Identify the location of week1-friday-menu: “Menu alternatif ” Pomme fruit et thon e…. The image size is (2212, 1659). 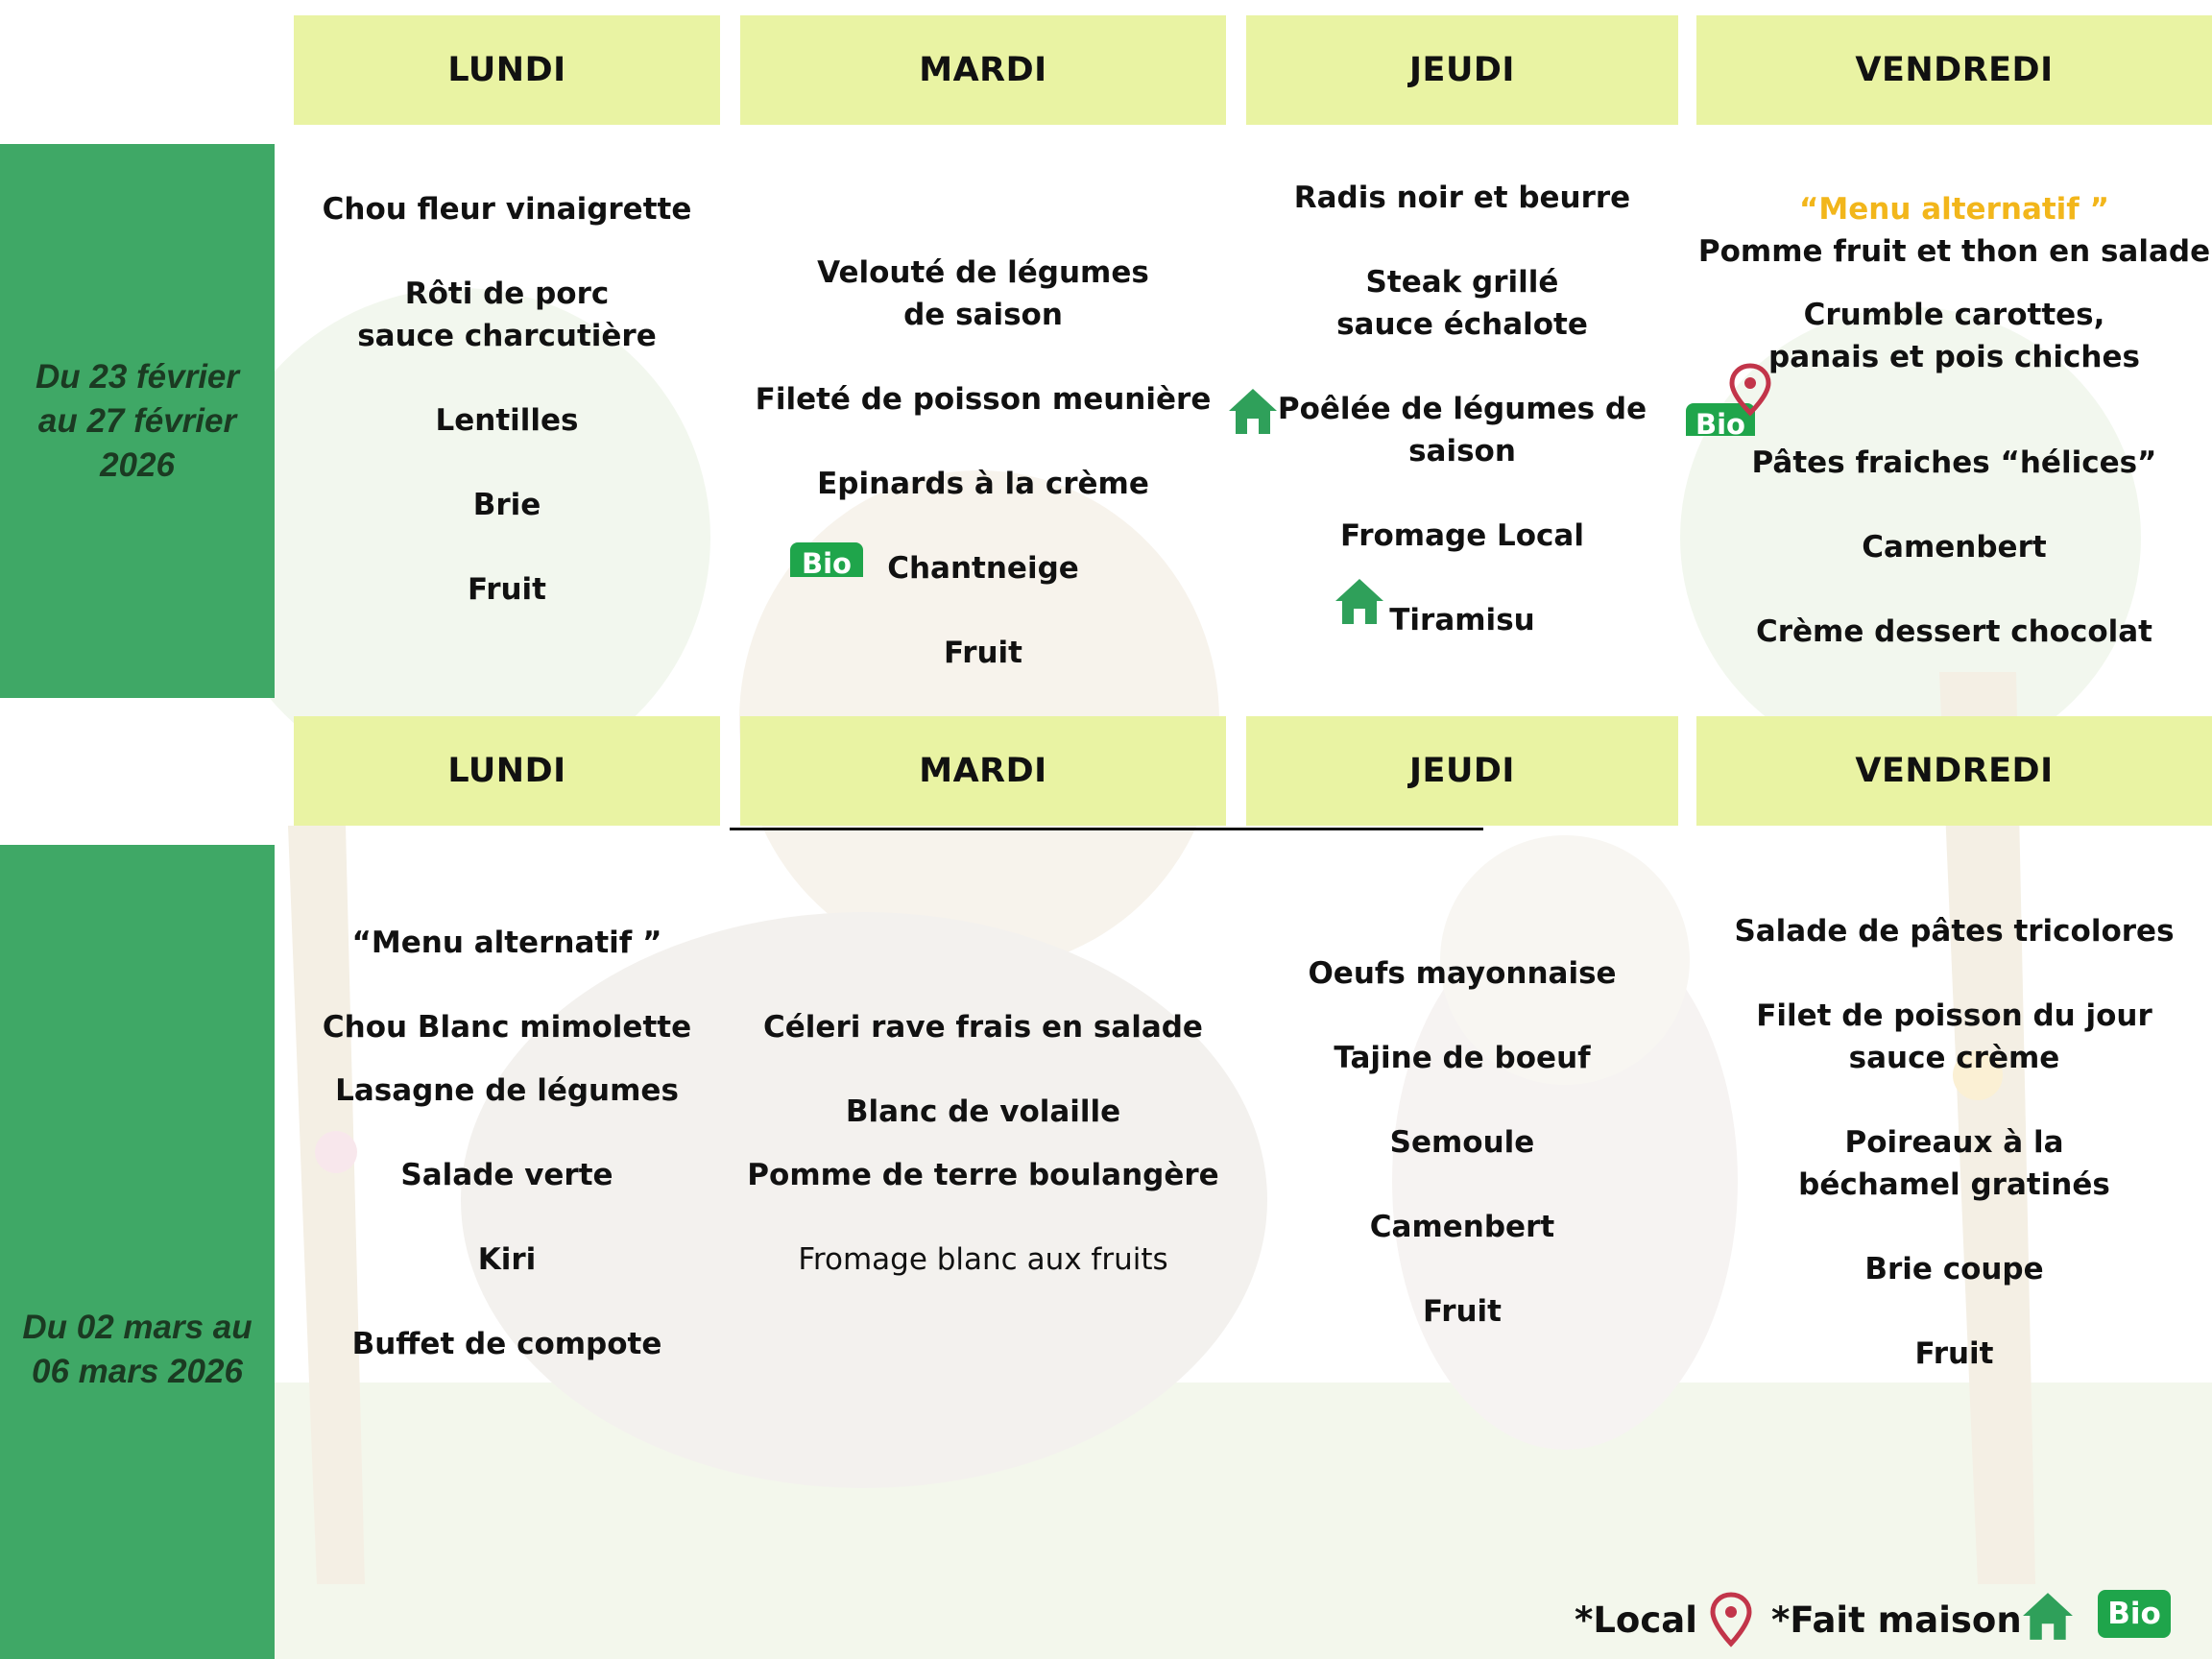
(1954, 349).